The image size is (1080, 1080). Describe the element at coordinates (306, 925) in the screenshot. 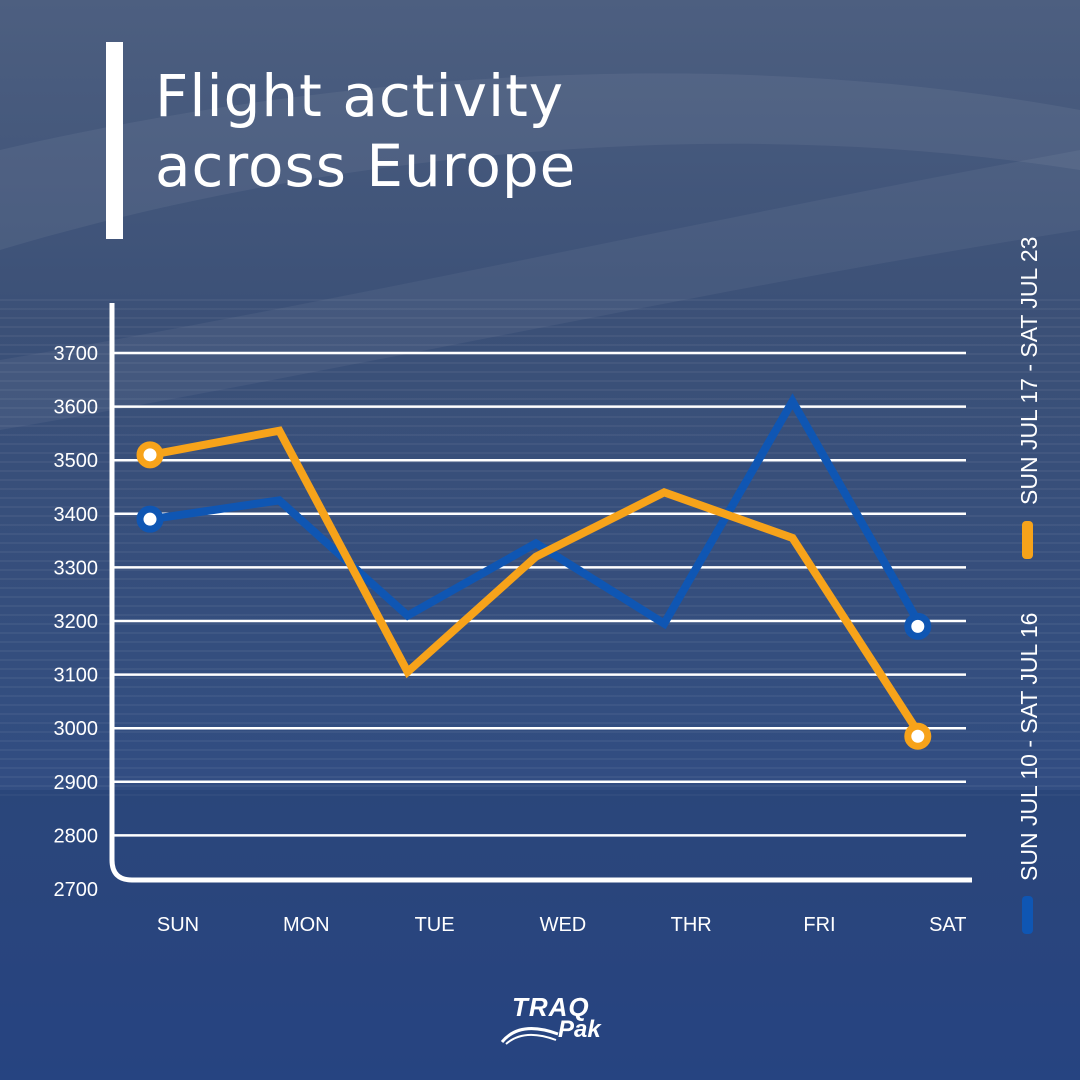

I see `x-tick-label: MON` at that location.